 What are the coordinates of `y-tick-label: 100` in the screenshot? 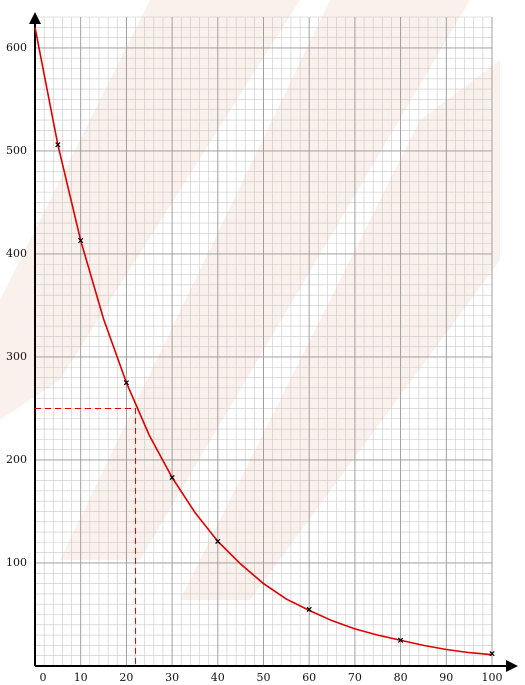 It's located at (16, 562).